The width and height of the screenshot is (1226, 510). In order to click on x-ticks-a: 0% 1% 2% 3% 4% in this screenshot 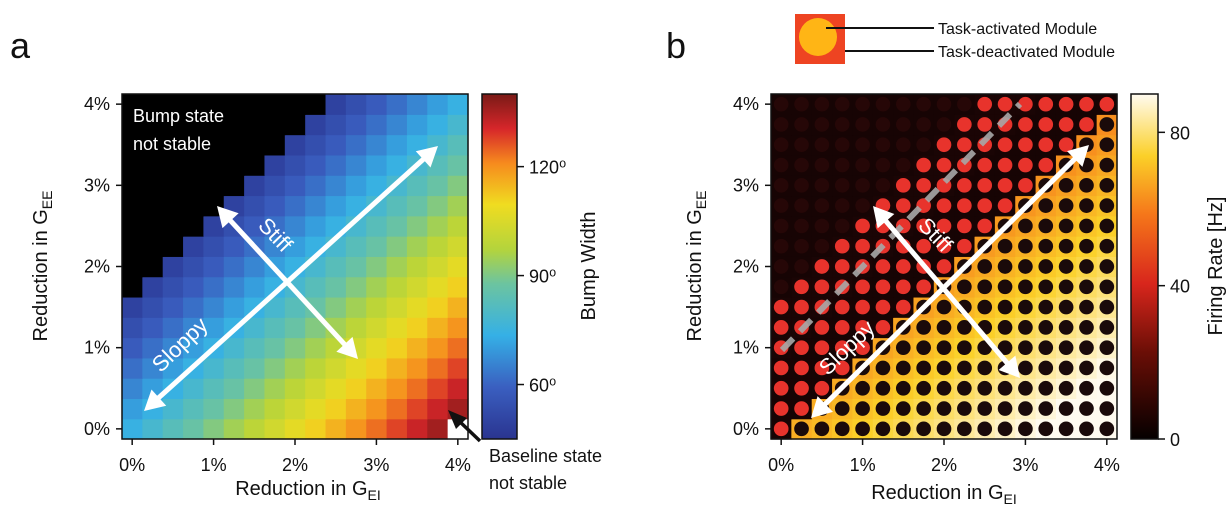, I will do `click(295, 457)`.